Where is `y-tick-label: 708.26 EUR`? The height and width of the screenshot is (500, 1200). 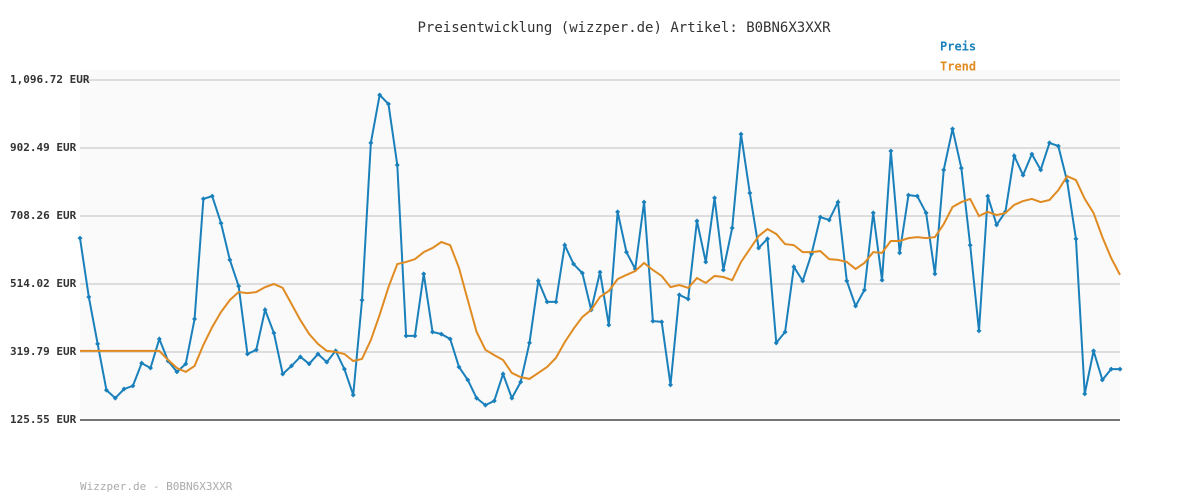 y-tick-label: 708.26 EUR is located at coordinates (43, 215).